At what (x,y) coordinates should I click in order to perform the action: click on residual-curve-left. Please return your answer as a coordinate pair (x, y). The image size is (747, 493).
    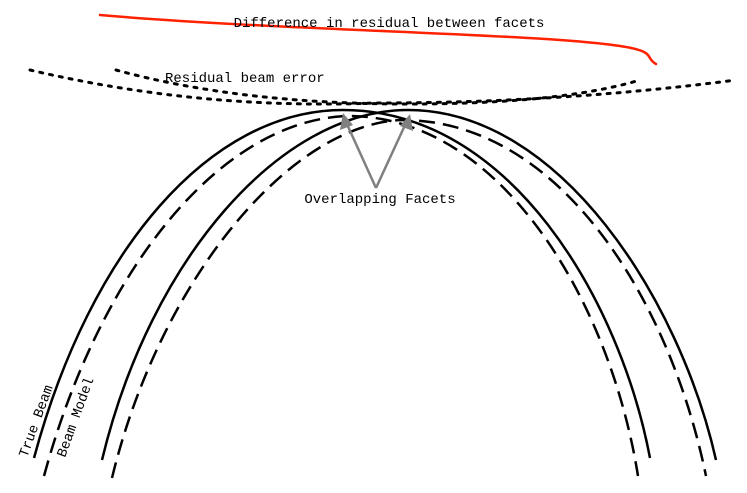
    Looking at the image, I should click on (383, 87).